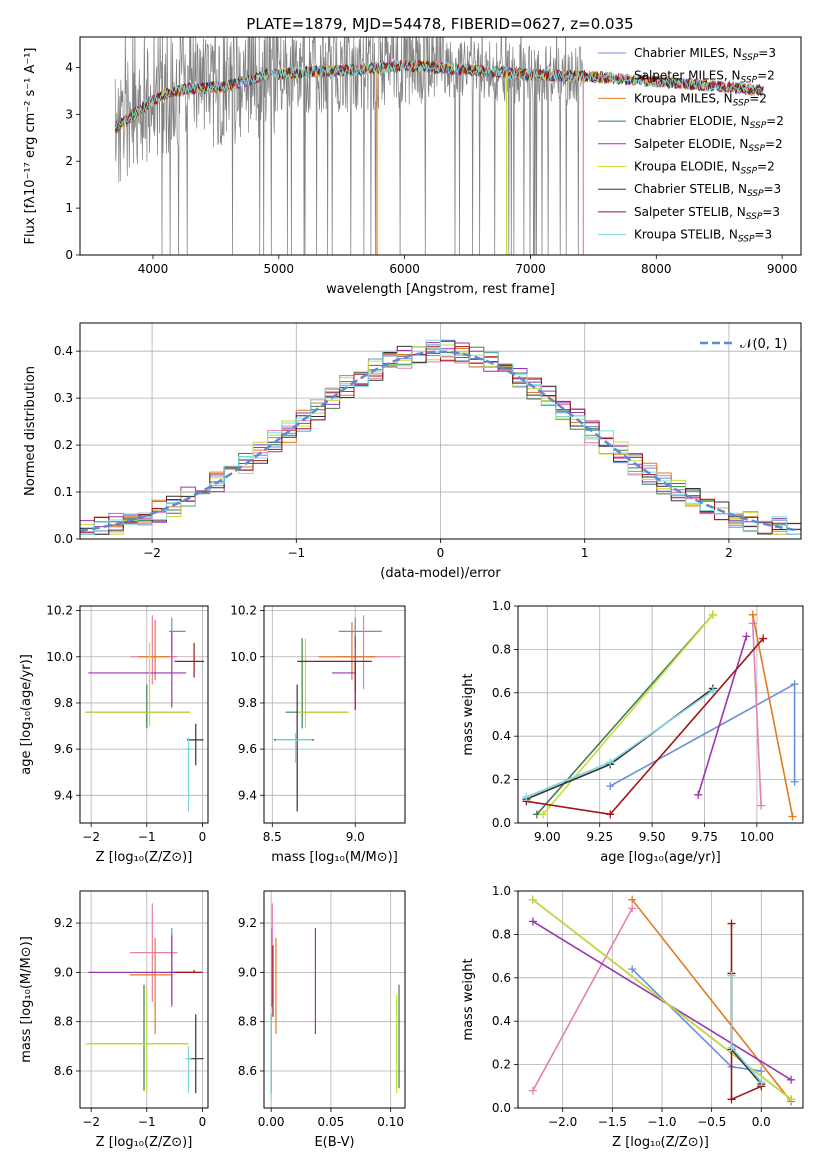  What do you see at coordinates (247, 749) in the screenshot?
I see `y-tick-label: 9.6` at bounding box center [247, 749].